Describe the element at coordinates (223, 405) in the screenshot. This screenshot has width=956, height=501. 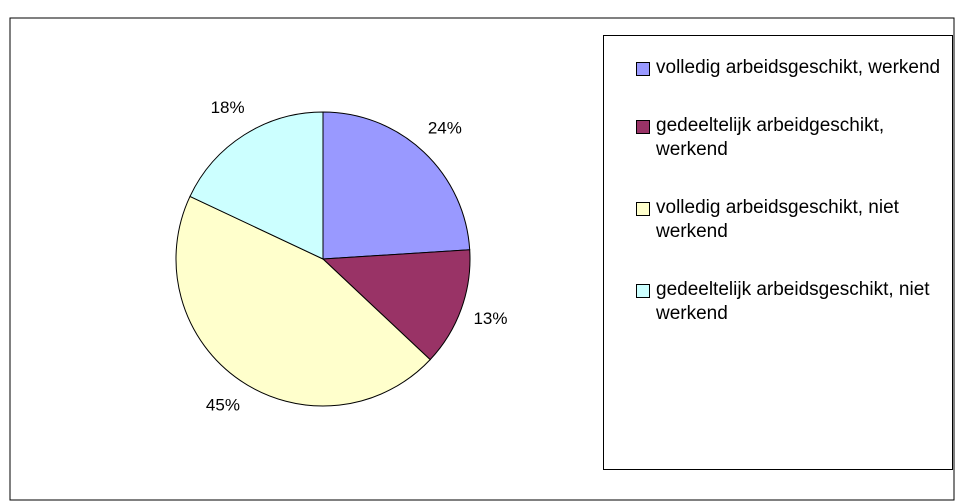
I see `data-label: 45%` at that location.